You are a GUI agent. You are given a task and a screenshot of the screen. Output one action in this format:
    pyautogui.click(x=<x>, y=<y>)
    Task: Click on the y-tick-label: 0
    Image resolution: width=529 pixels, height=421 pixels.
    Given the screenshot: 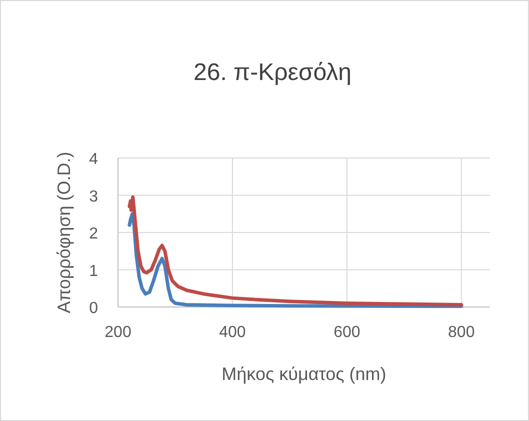 What is the action you would take?
    pyautogui.click(x=93, y=308)
    